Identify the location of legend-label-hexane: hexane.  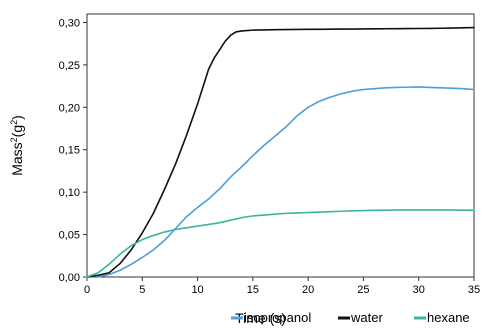
(448, 317).